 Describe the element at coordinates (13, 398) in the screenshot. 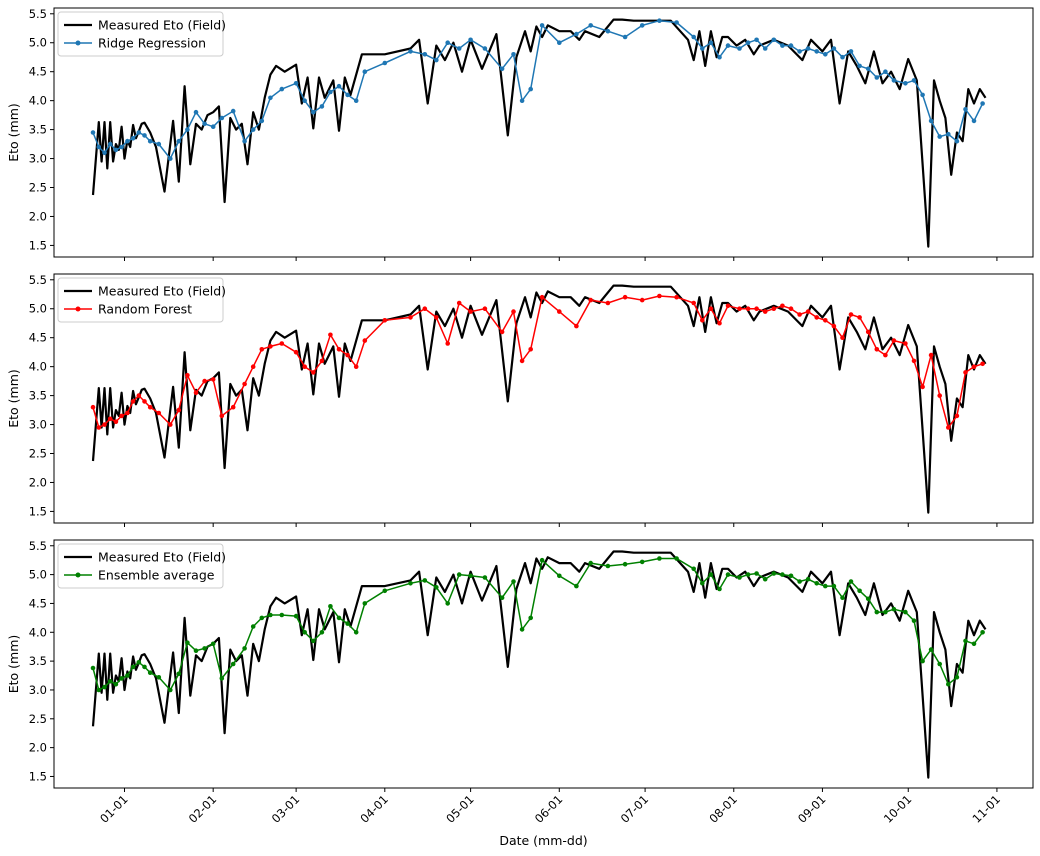

I see `y-axis-label: Eto (mm)` at that location.